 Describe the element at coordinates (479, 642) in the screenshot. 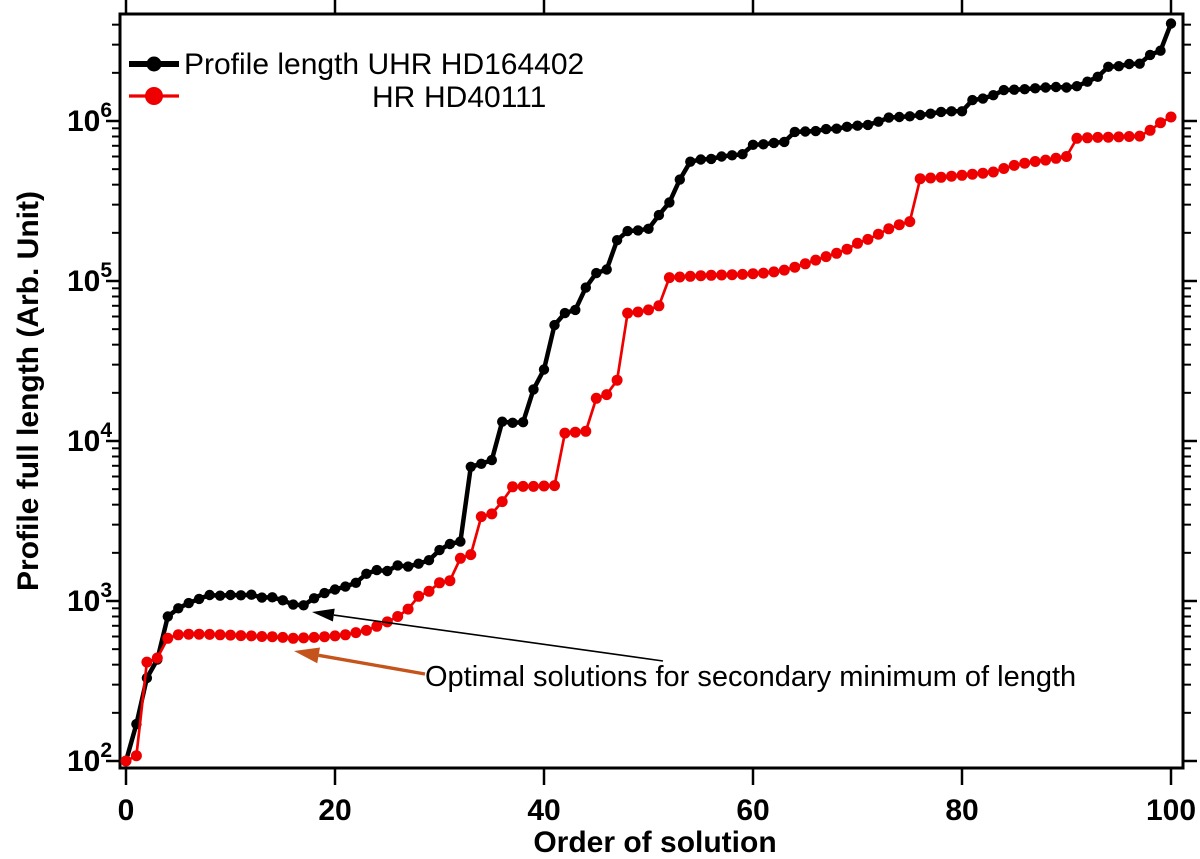

I see `arrows-layer` at that location.